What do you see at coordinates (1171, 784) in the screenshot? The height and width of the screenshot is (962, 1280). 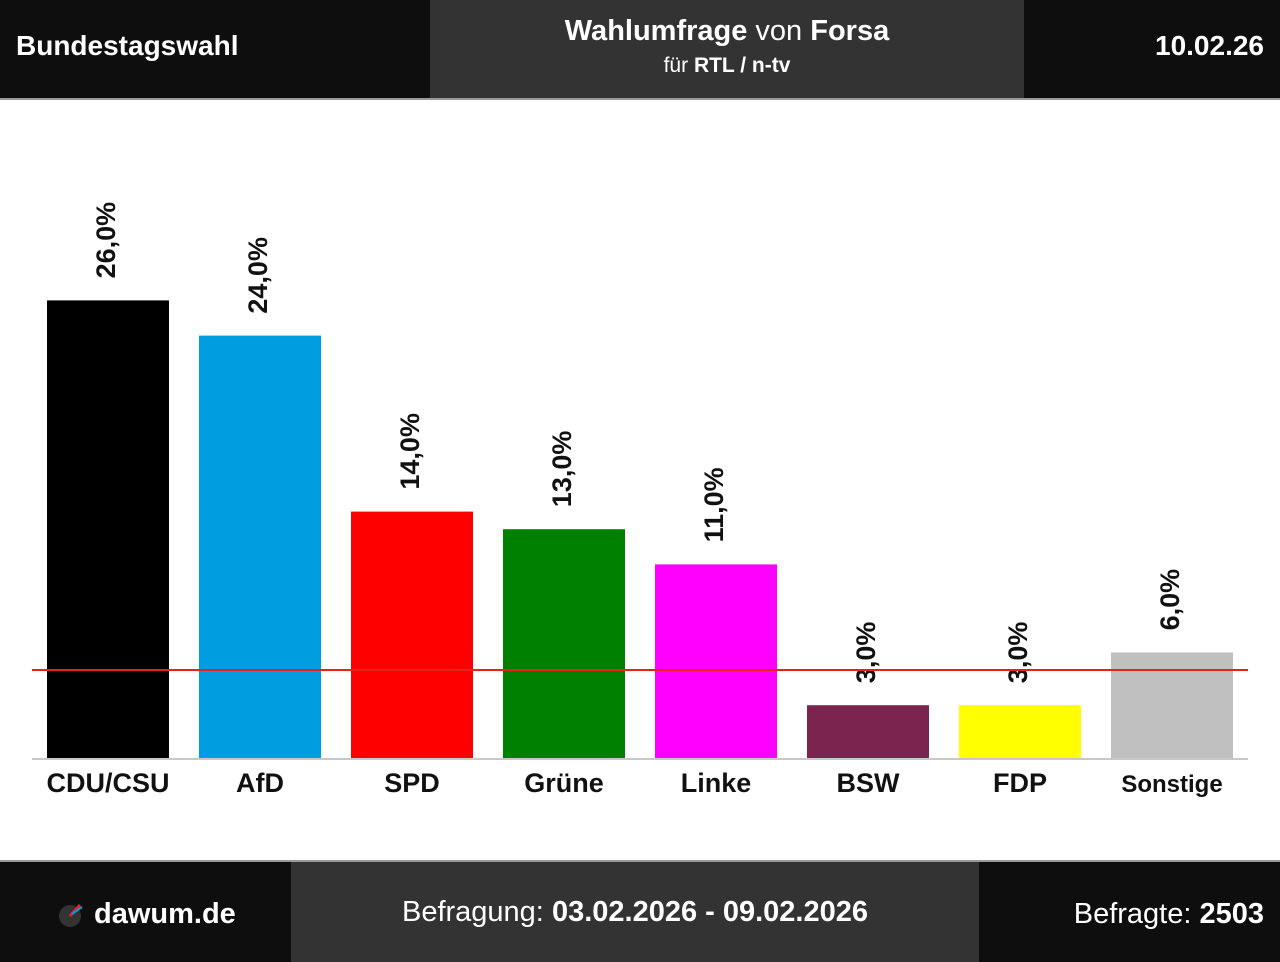 I see `category-label-7: Sonstige` at bounding box center [1171, 784].